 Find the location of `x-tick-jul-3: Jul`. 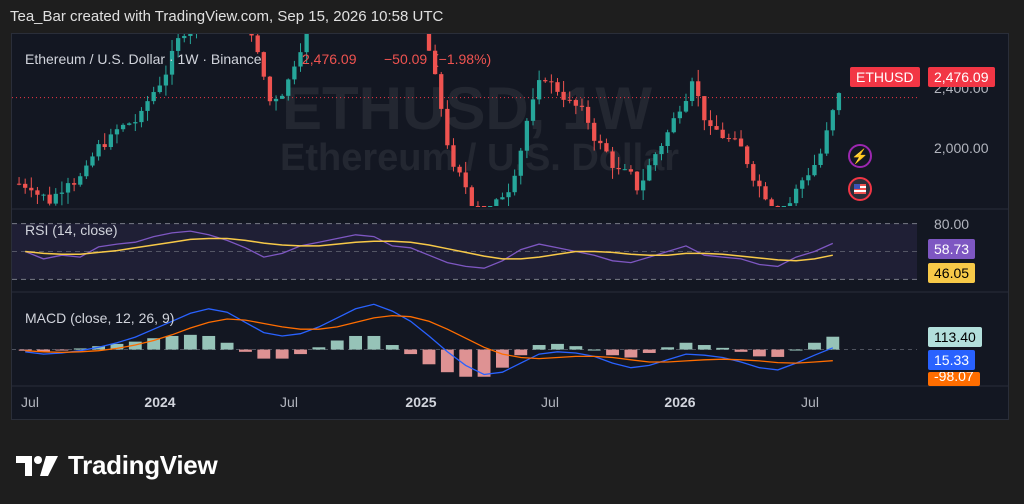

x-tick-jul-3: Jul is located at coordinates (550, 402).